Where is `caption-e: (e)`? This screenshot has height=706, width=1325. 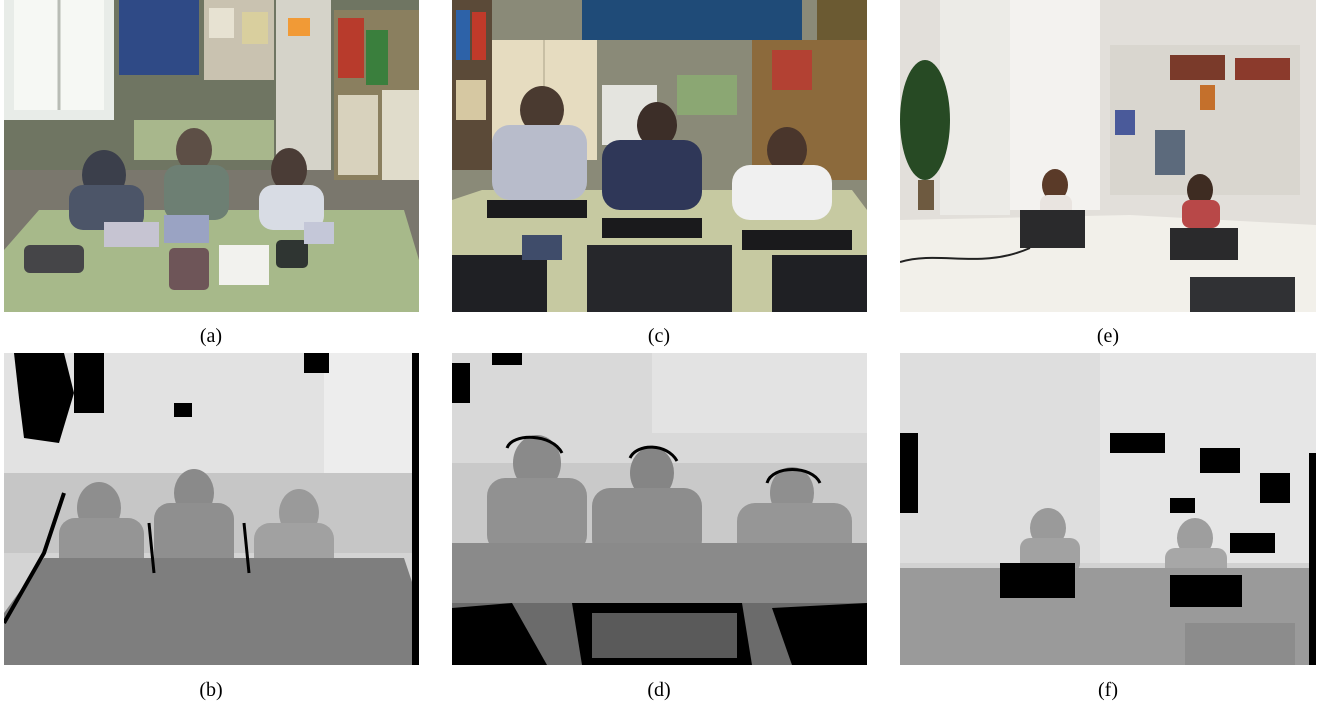
caption-e: (e) is located at coordinates (1108, 336).